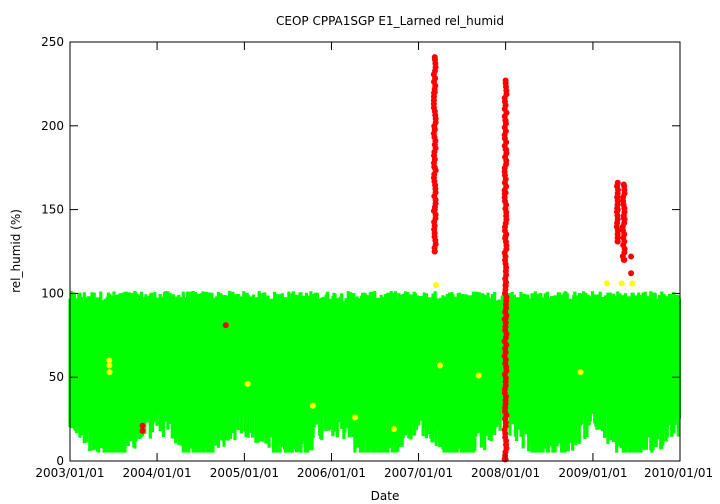 The image size is (720, 504). I want to click on y-tick-label: 0, so click(60, 461).